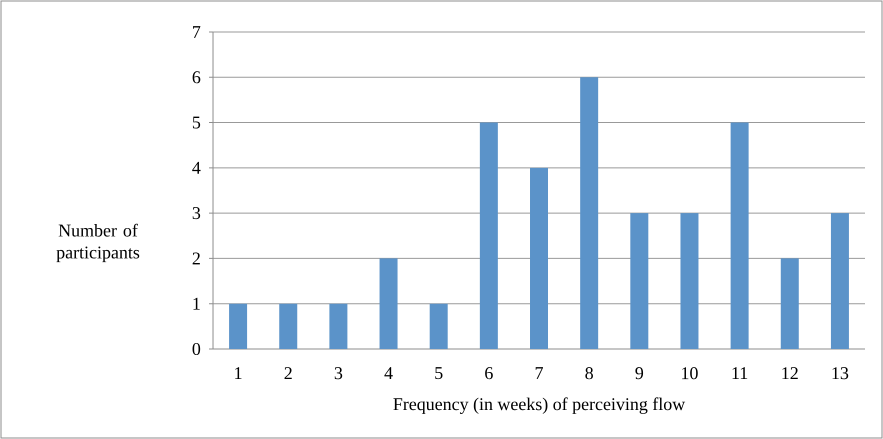 The width and height of the screenshot is (883, 439). Describe the element at coordinates (196, 304) in the screenshot. I see `y-tick-label: 1` at that location.